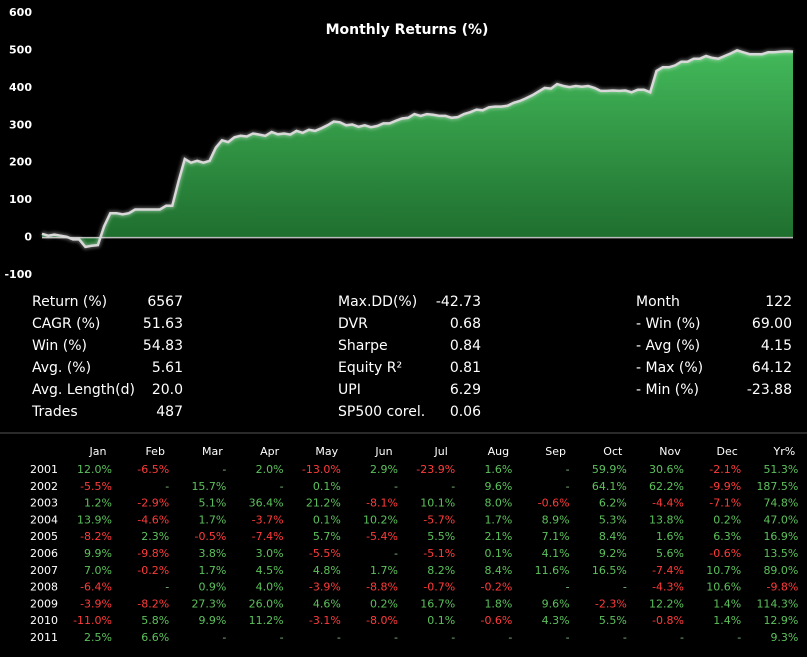 The width and height of the screenshot is (807, 657). Describe the element at coordinates (212, 451) in the screenshot. I see `column-header: Mar` at that location.